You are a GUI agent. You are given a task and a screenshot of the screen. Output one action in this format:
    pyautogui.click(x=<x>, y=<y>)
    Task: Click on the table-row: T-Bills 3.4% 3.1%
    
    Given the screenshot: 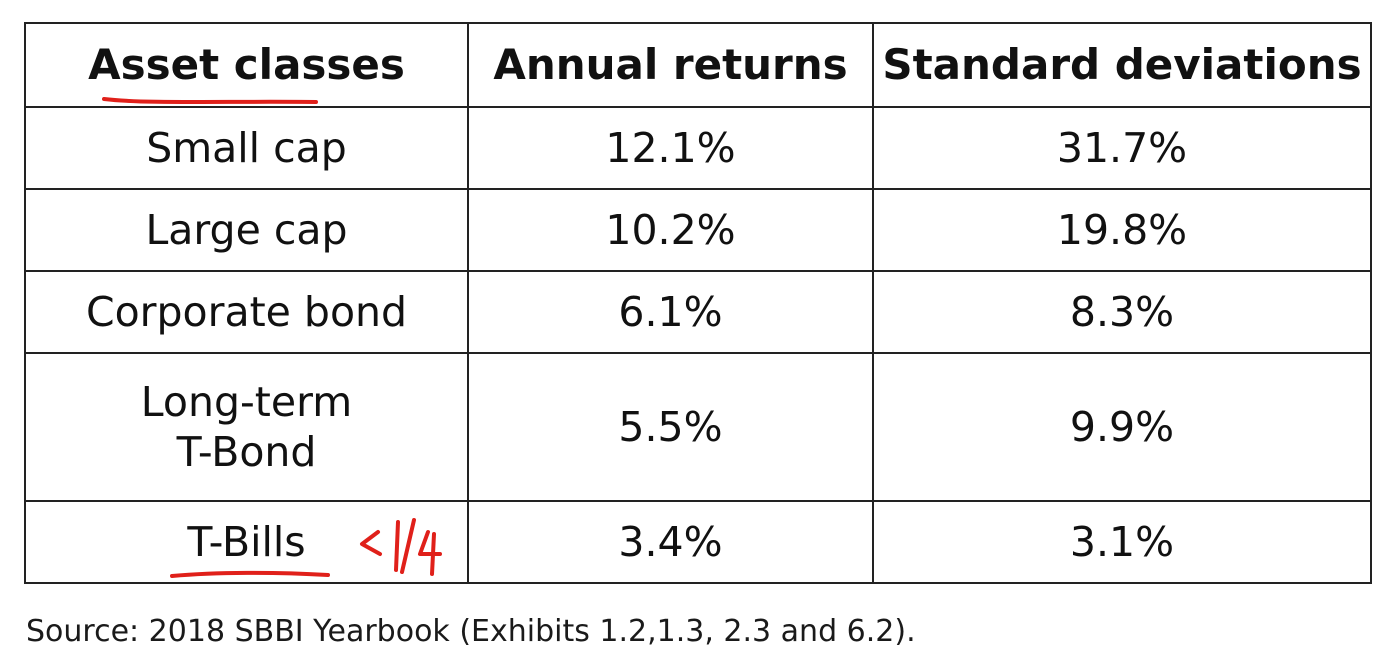 What is the action you would take?
    pyautogui.click(x=698, y=542)
    